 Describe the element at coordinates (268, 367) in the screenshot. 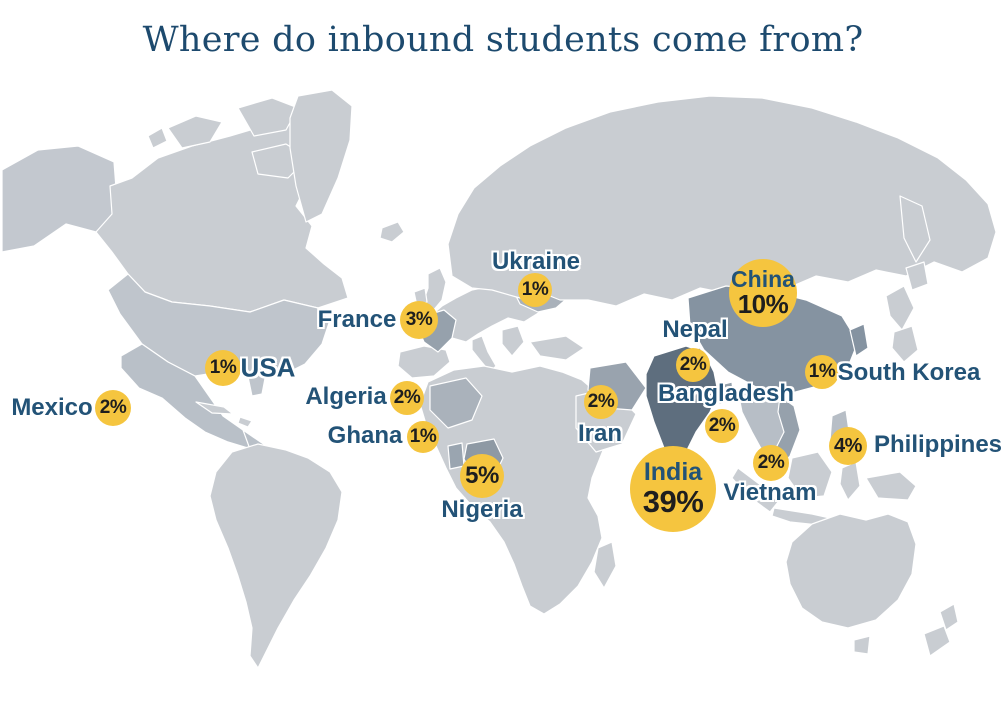

I see `country-label-usa: USA` at that location.